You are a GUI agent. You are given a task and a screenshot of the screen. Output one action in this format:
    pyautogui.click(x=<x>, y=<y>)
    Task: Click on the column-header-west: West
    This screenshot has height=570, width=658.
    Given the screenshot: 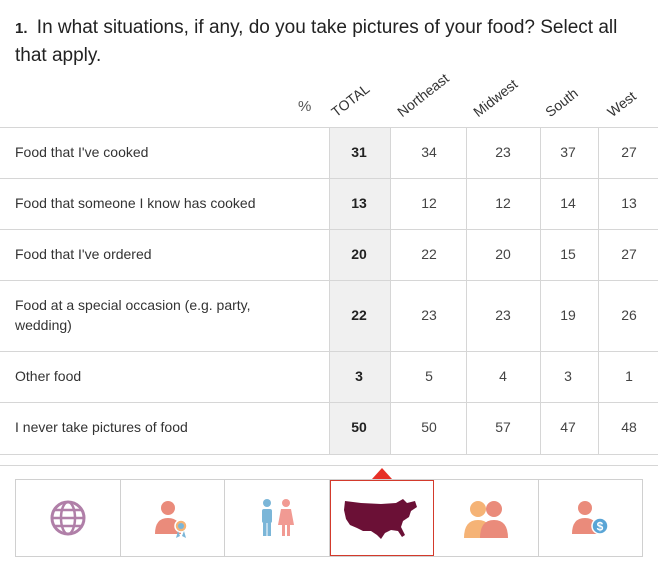 What is the action you would take?
    pyautogui.click(x=621, y=103)
    